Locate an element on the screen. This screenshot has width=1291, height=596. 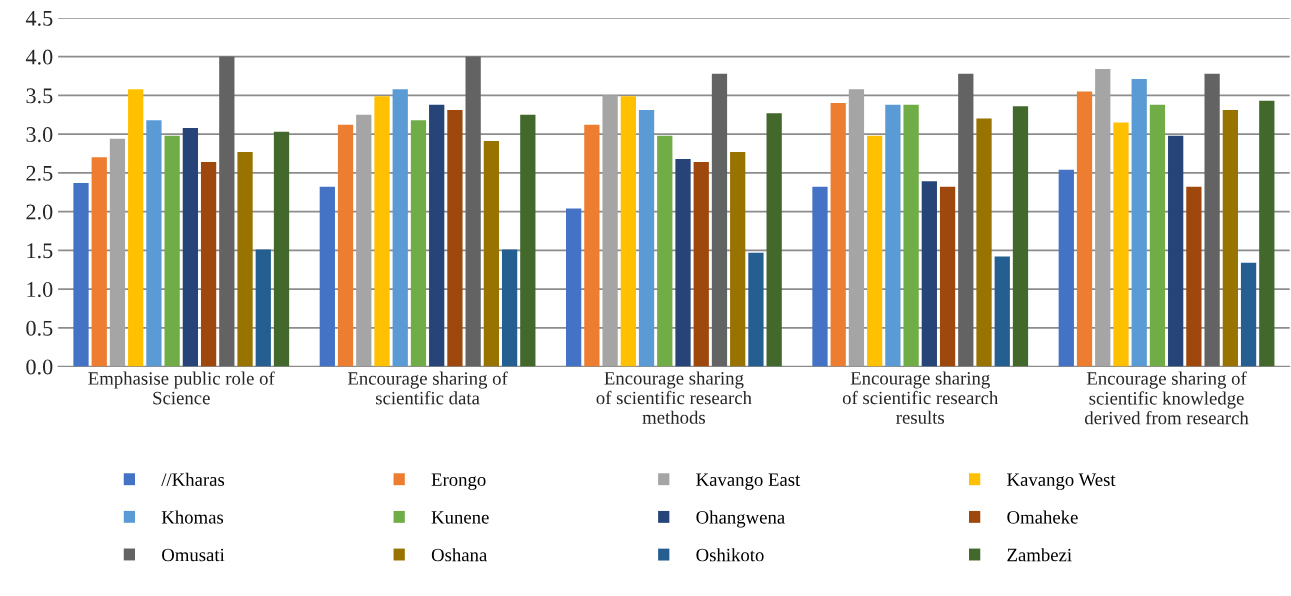
y-tick-label: 2.0 is located at coordinates (39, 212).